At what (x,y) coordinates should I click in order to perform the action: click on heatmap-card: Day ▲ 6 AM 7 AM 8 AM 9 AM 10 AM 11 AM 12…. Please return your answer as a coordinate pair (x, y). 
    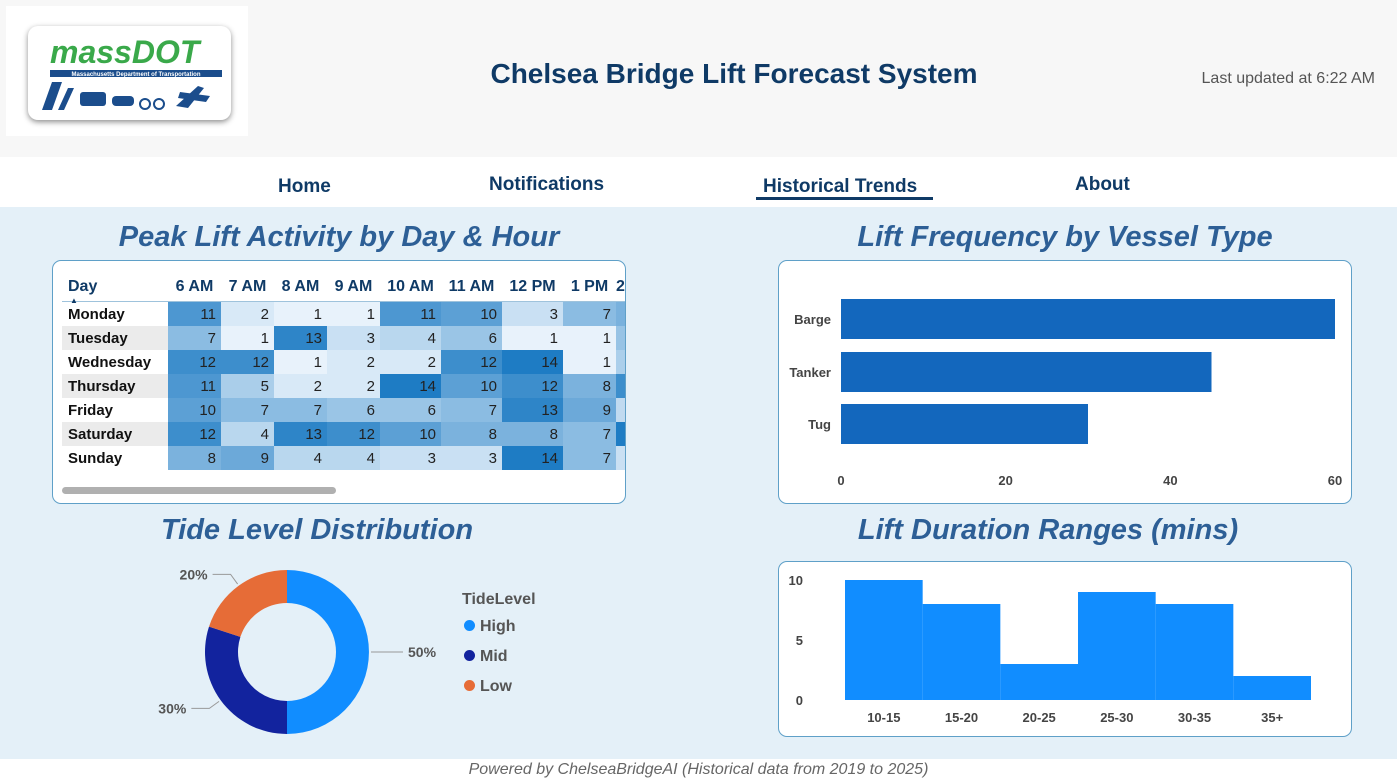
    Looking at the image, I should click on (339, 382).